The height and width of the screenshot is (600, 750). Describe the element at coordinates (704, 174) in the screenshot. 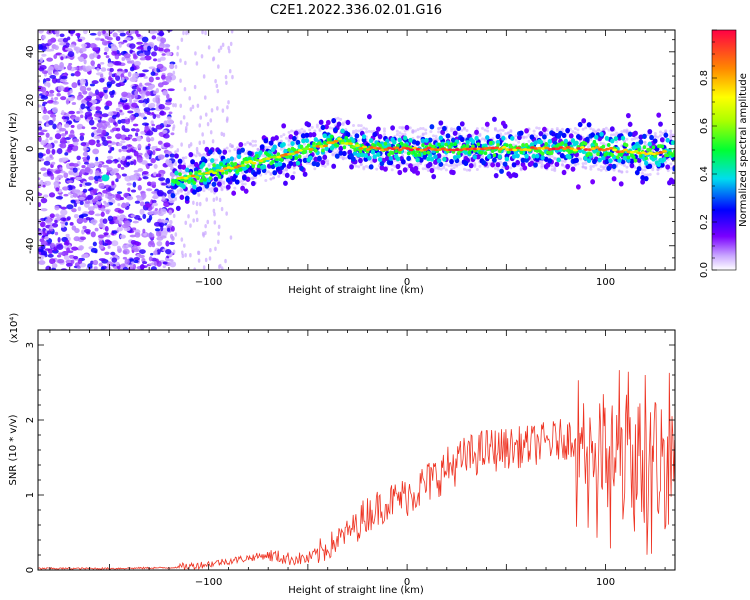

I see `colorbar-tick-label: 0.4` at that location.